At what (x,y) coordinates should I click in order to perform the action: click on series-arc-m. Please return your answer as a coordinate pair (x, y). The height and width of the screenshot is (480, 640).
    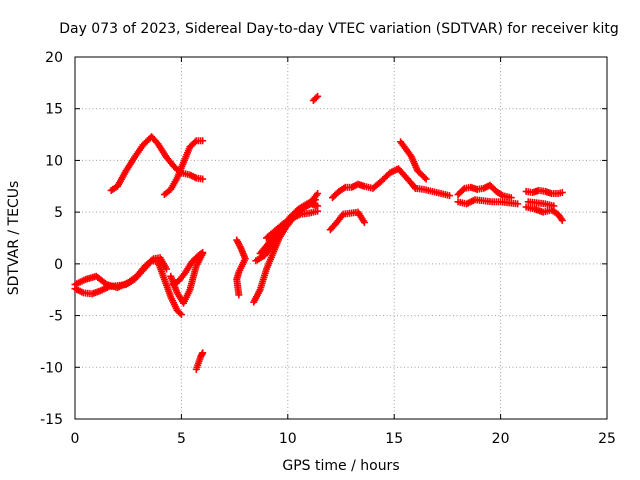
    Looking at the image, I should click on (315, 98).